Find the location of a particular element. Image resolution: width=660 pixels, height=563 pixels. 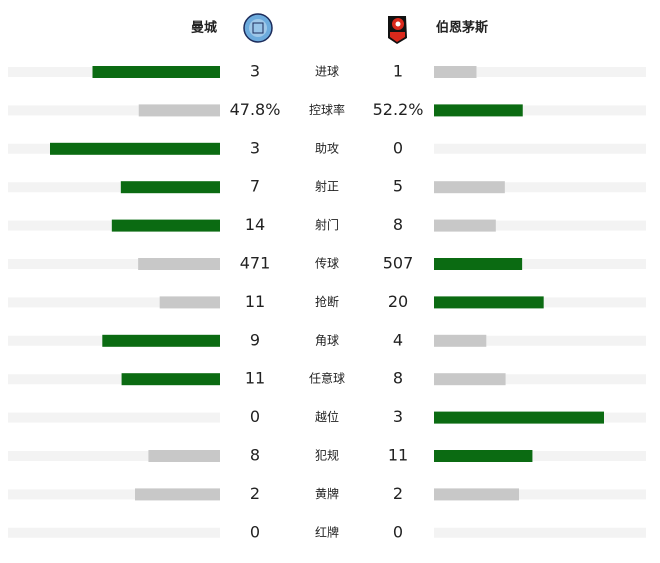

stat-label: 犯规 is located at coordinates (327, 455).